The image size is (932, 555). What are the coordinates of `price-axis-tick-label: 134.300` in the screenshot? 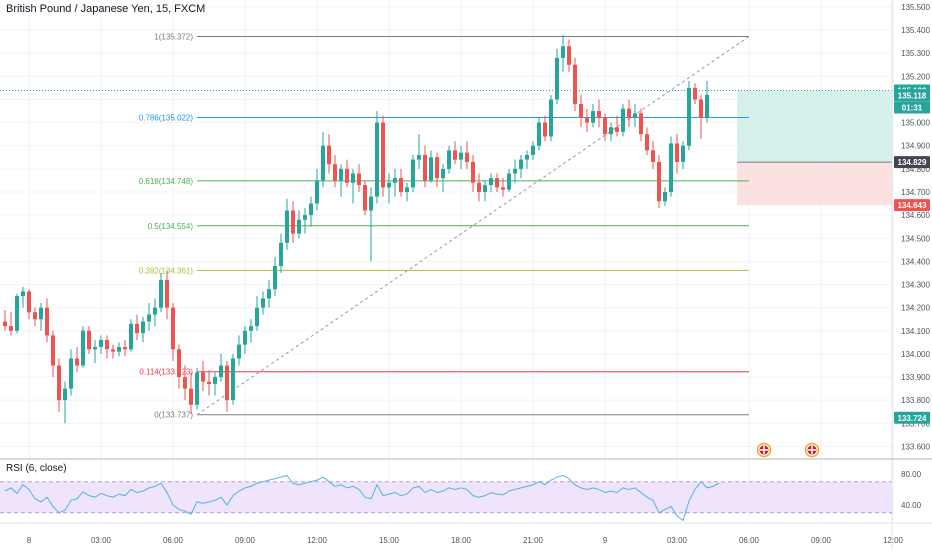 It's located at (915, 285).